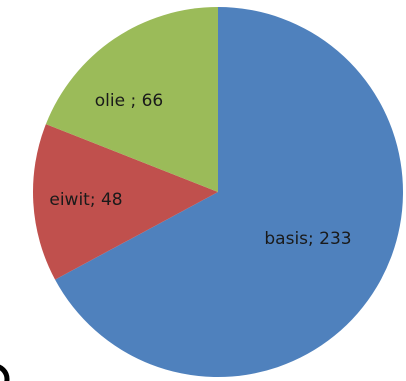 Image resolution: width=406 pixels, height=381 pixels. I want to click on slice-label-basis: basis; 233, so click(307, 239).